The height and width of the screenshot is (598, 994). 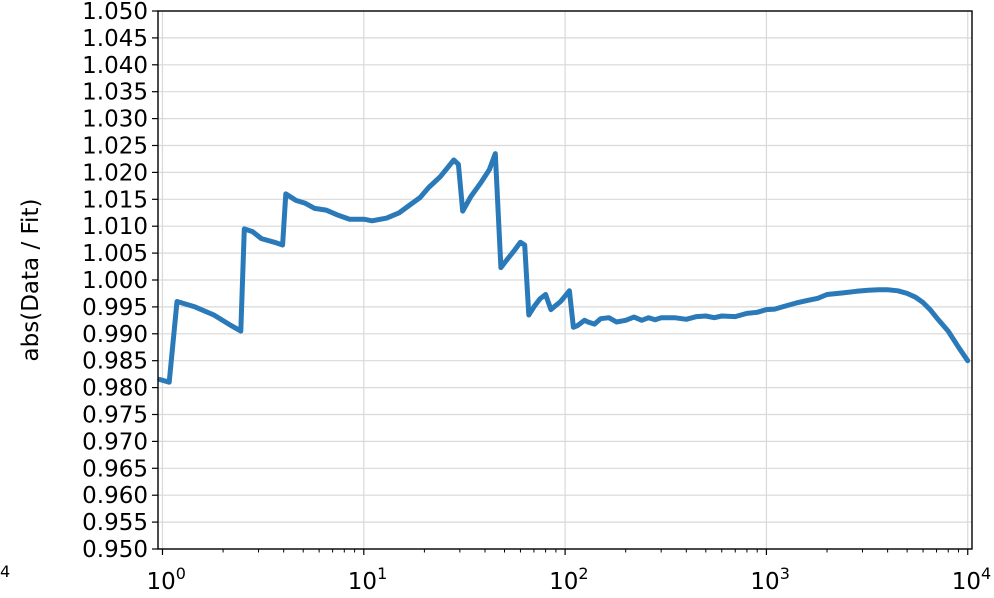 I want to click on y-tick-label: 0.990, so click(x=115, y=335).